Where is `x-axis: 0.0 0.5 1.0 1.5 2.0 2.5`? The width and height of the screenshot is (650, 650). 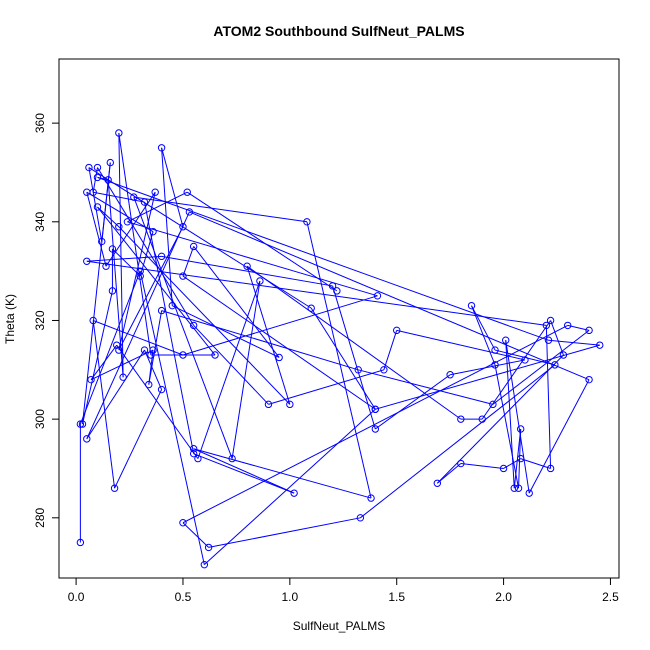 x-axis: 0.0 0.5 1.0 1.5 2.0 2.5 is located at coordinates (343, 590).